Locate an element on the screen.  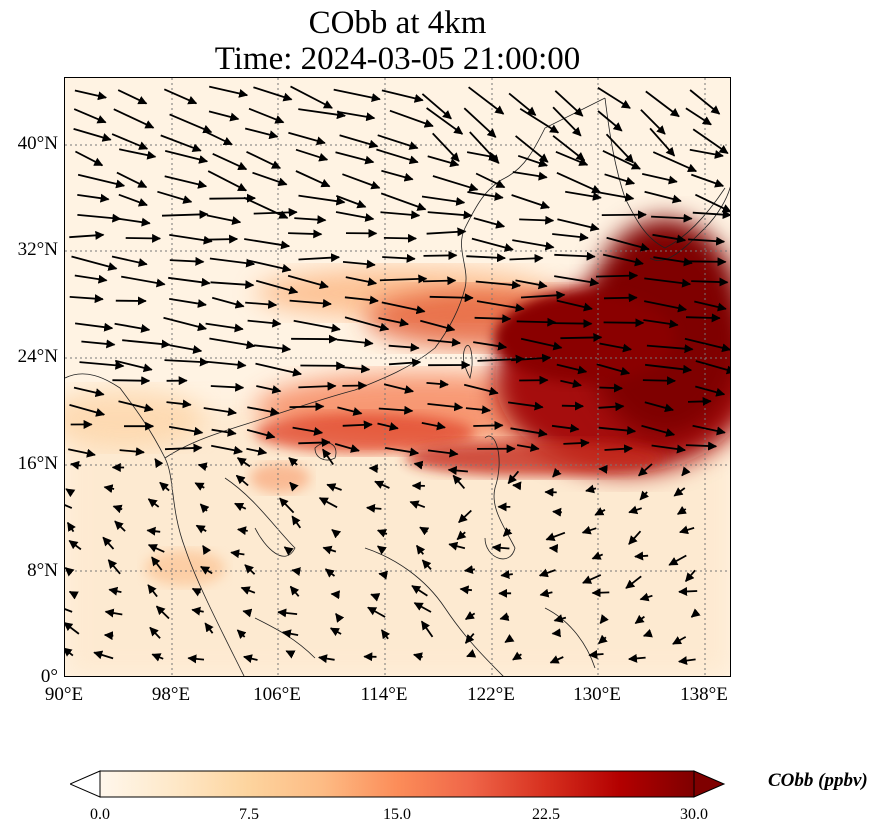
lon-tick-114e: 114°E is located at coordinates (384, 694).